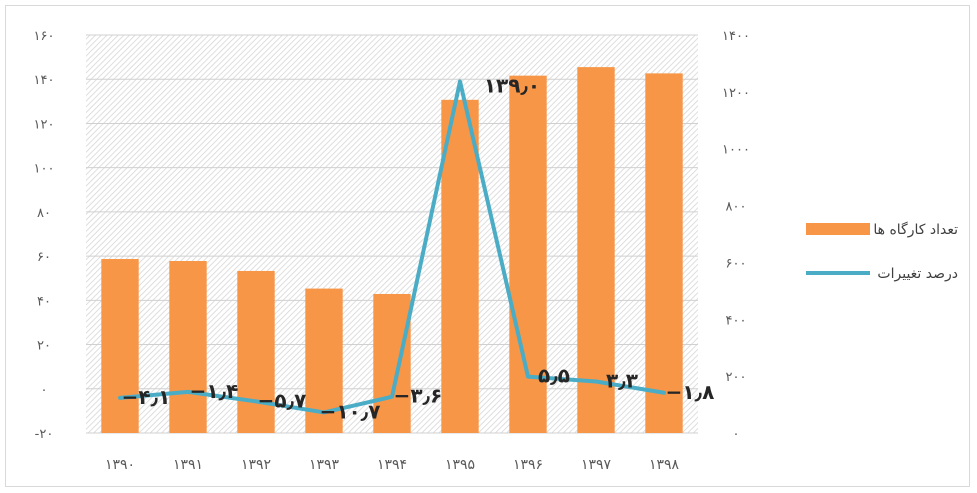  What do you see at coordinates (664, 465) in the screenshot?
I see `x-axis-tick-label: ۱۳۹۸` at bounding box center [664, 465].